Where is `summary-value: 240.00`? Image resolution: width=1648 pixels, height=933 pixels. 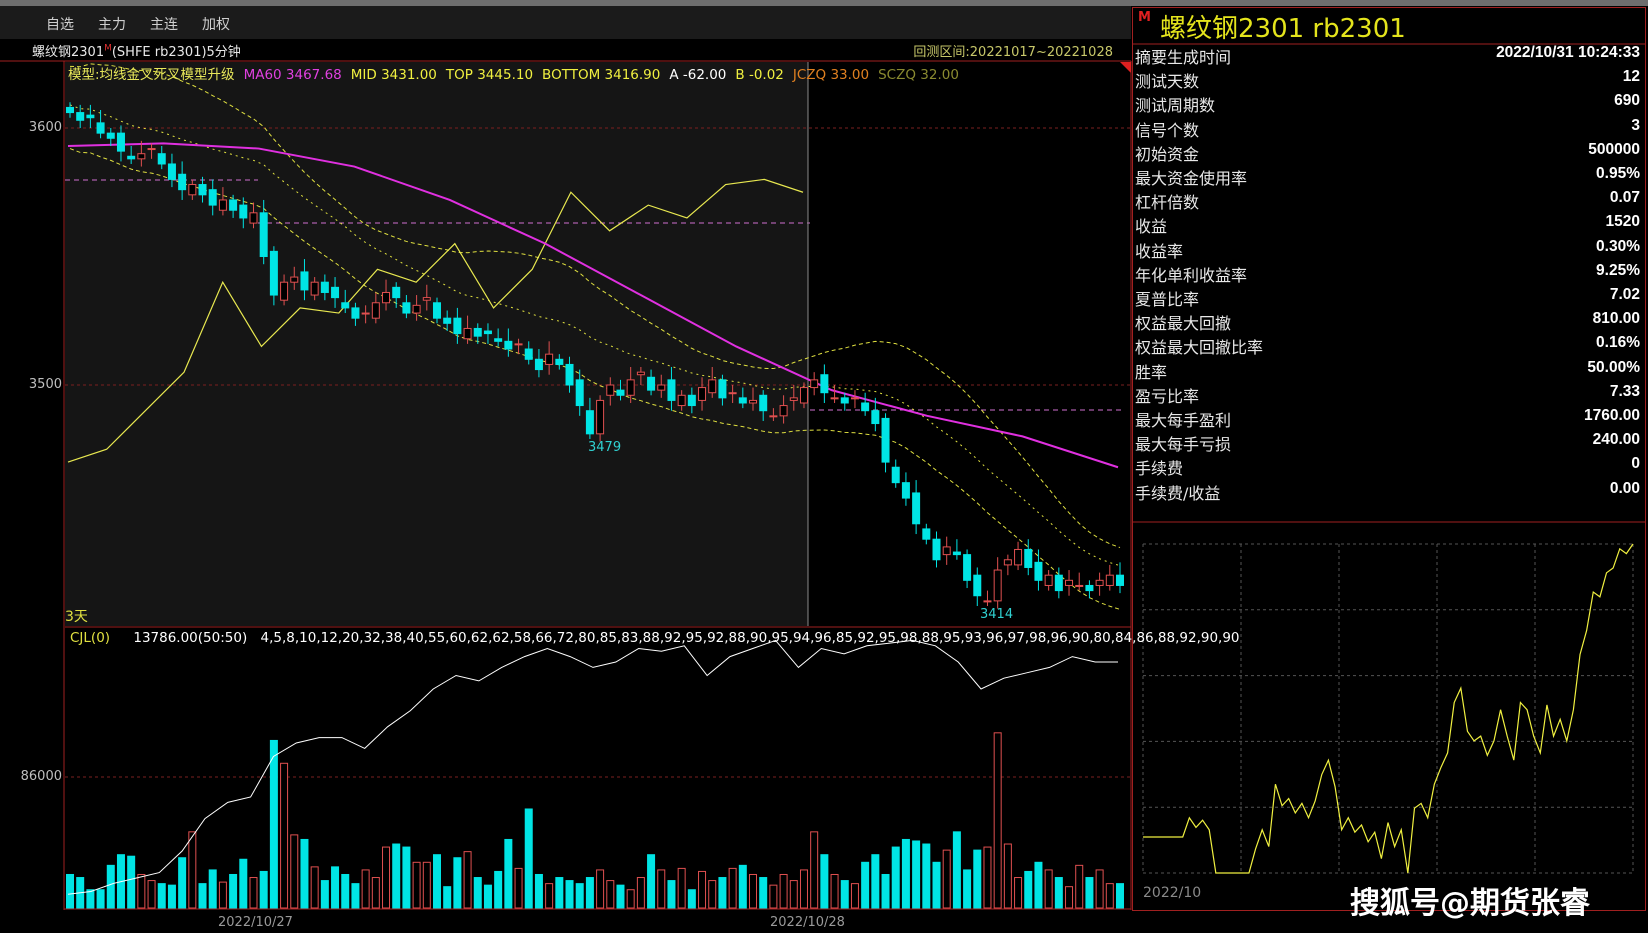
summary-value: 240.00 is located at coordinates (1616, 440).